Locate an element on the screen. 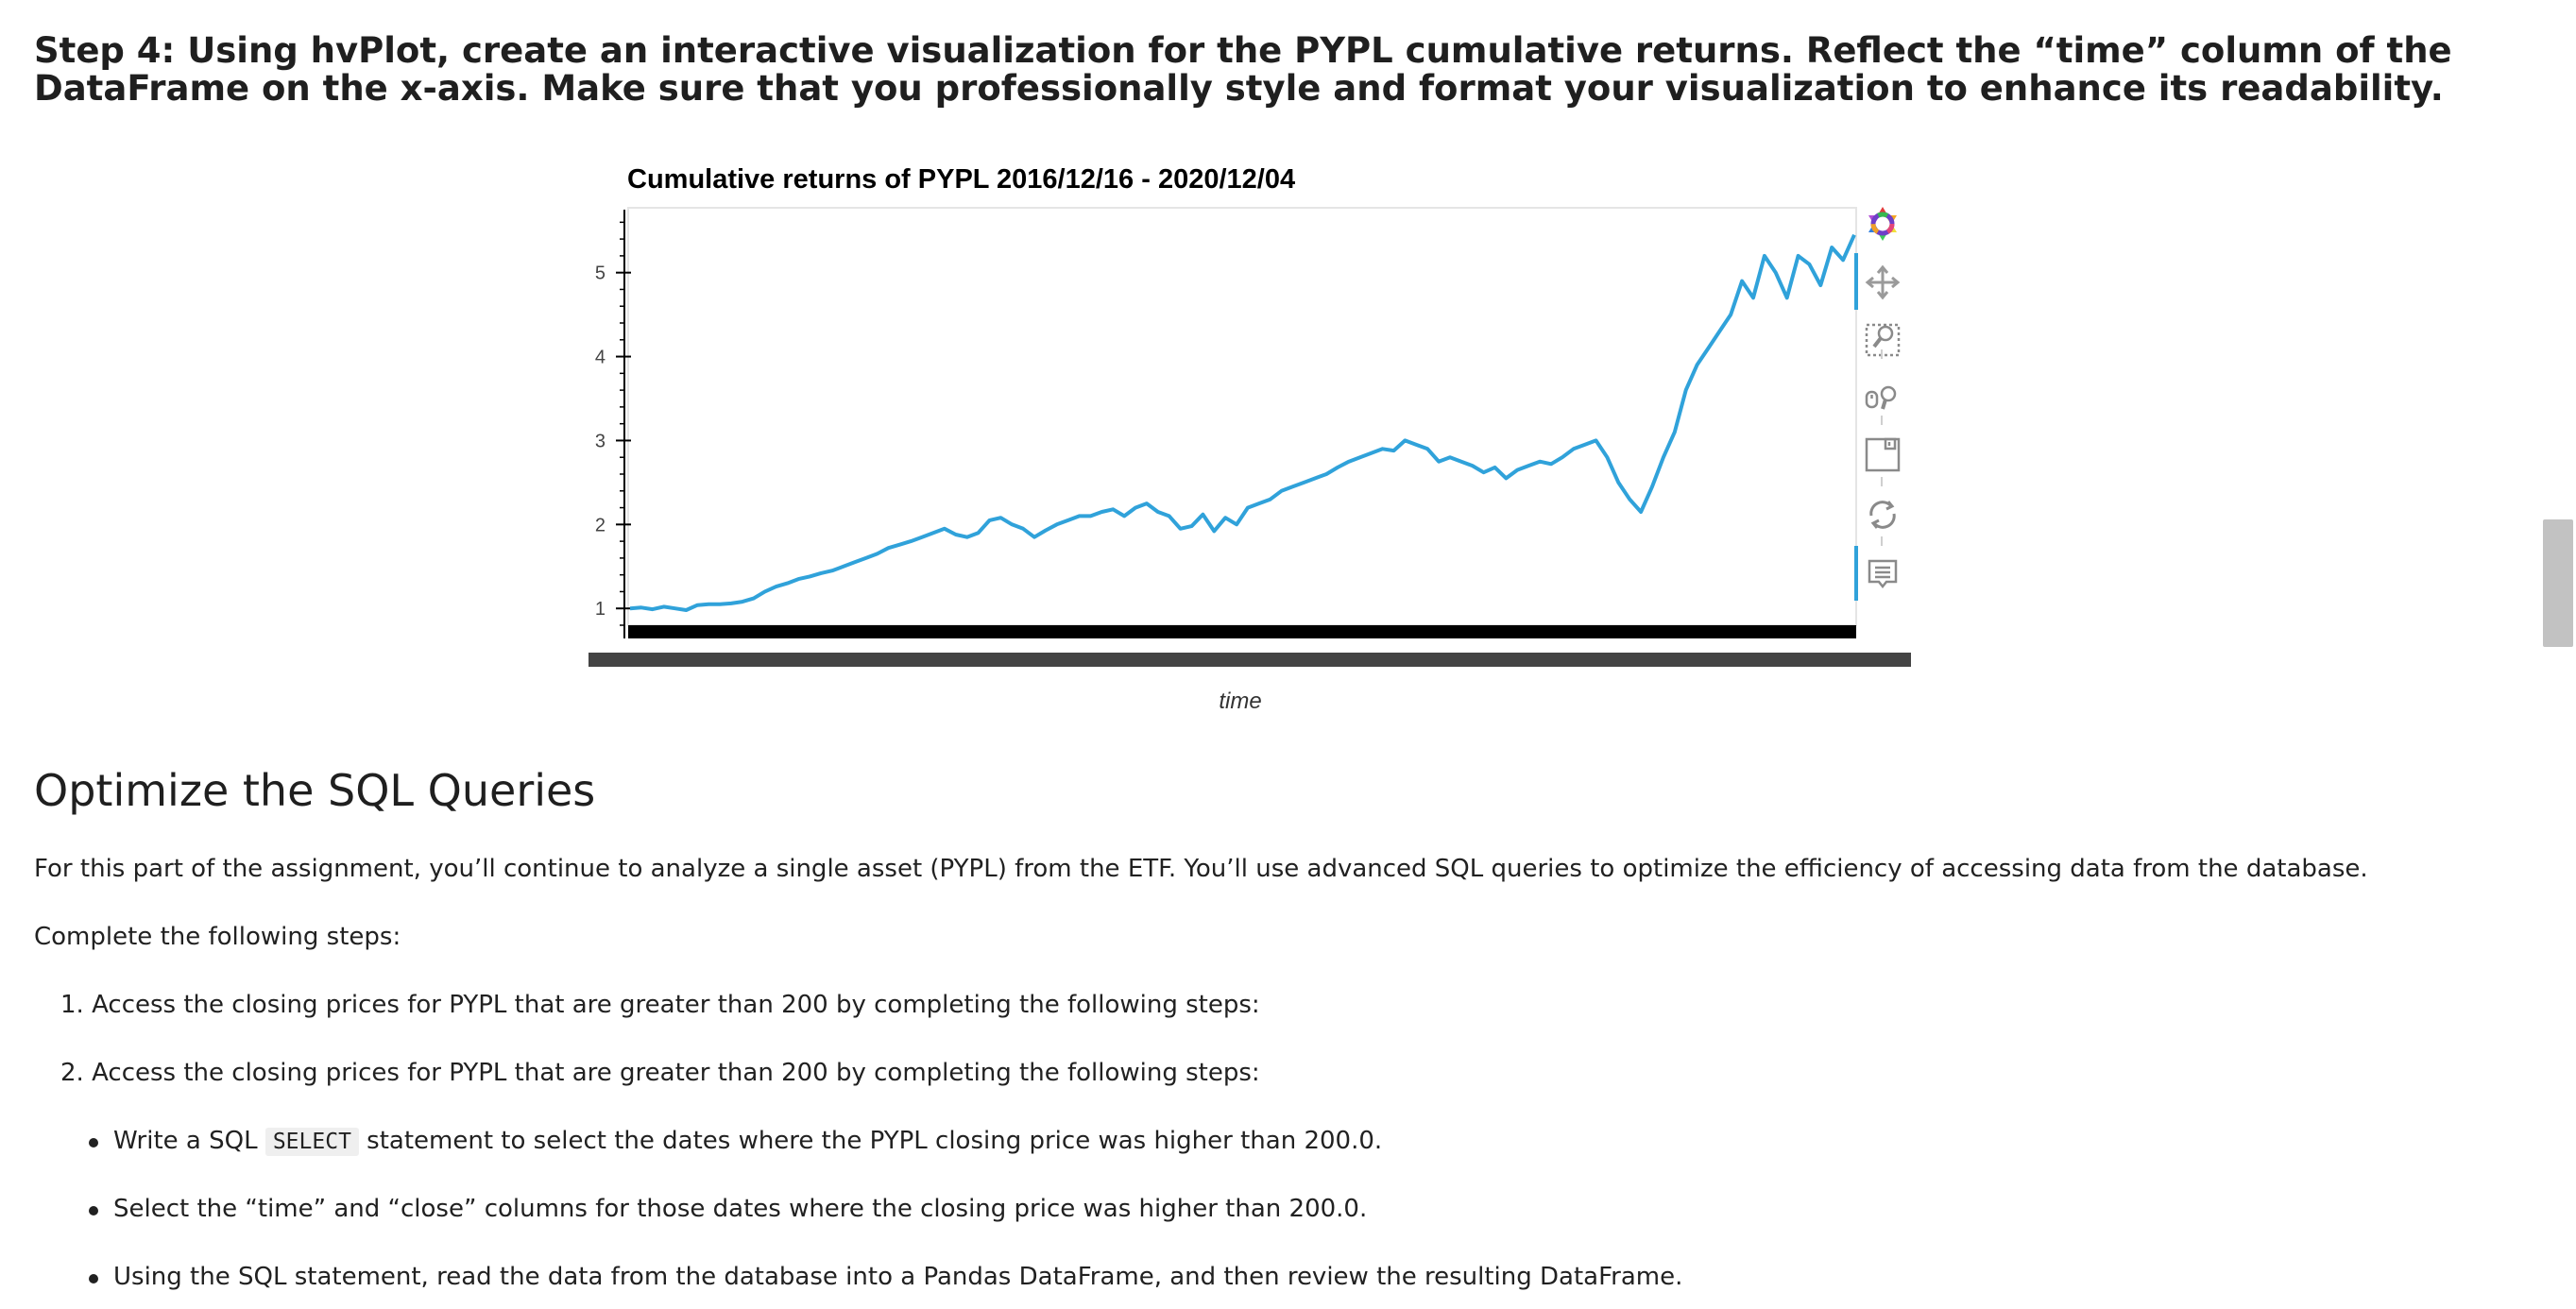  y-tick-label: 1 is located at coordinates (600, 609).